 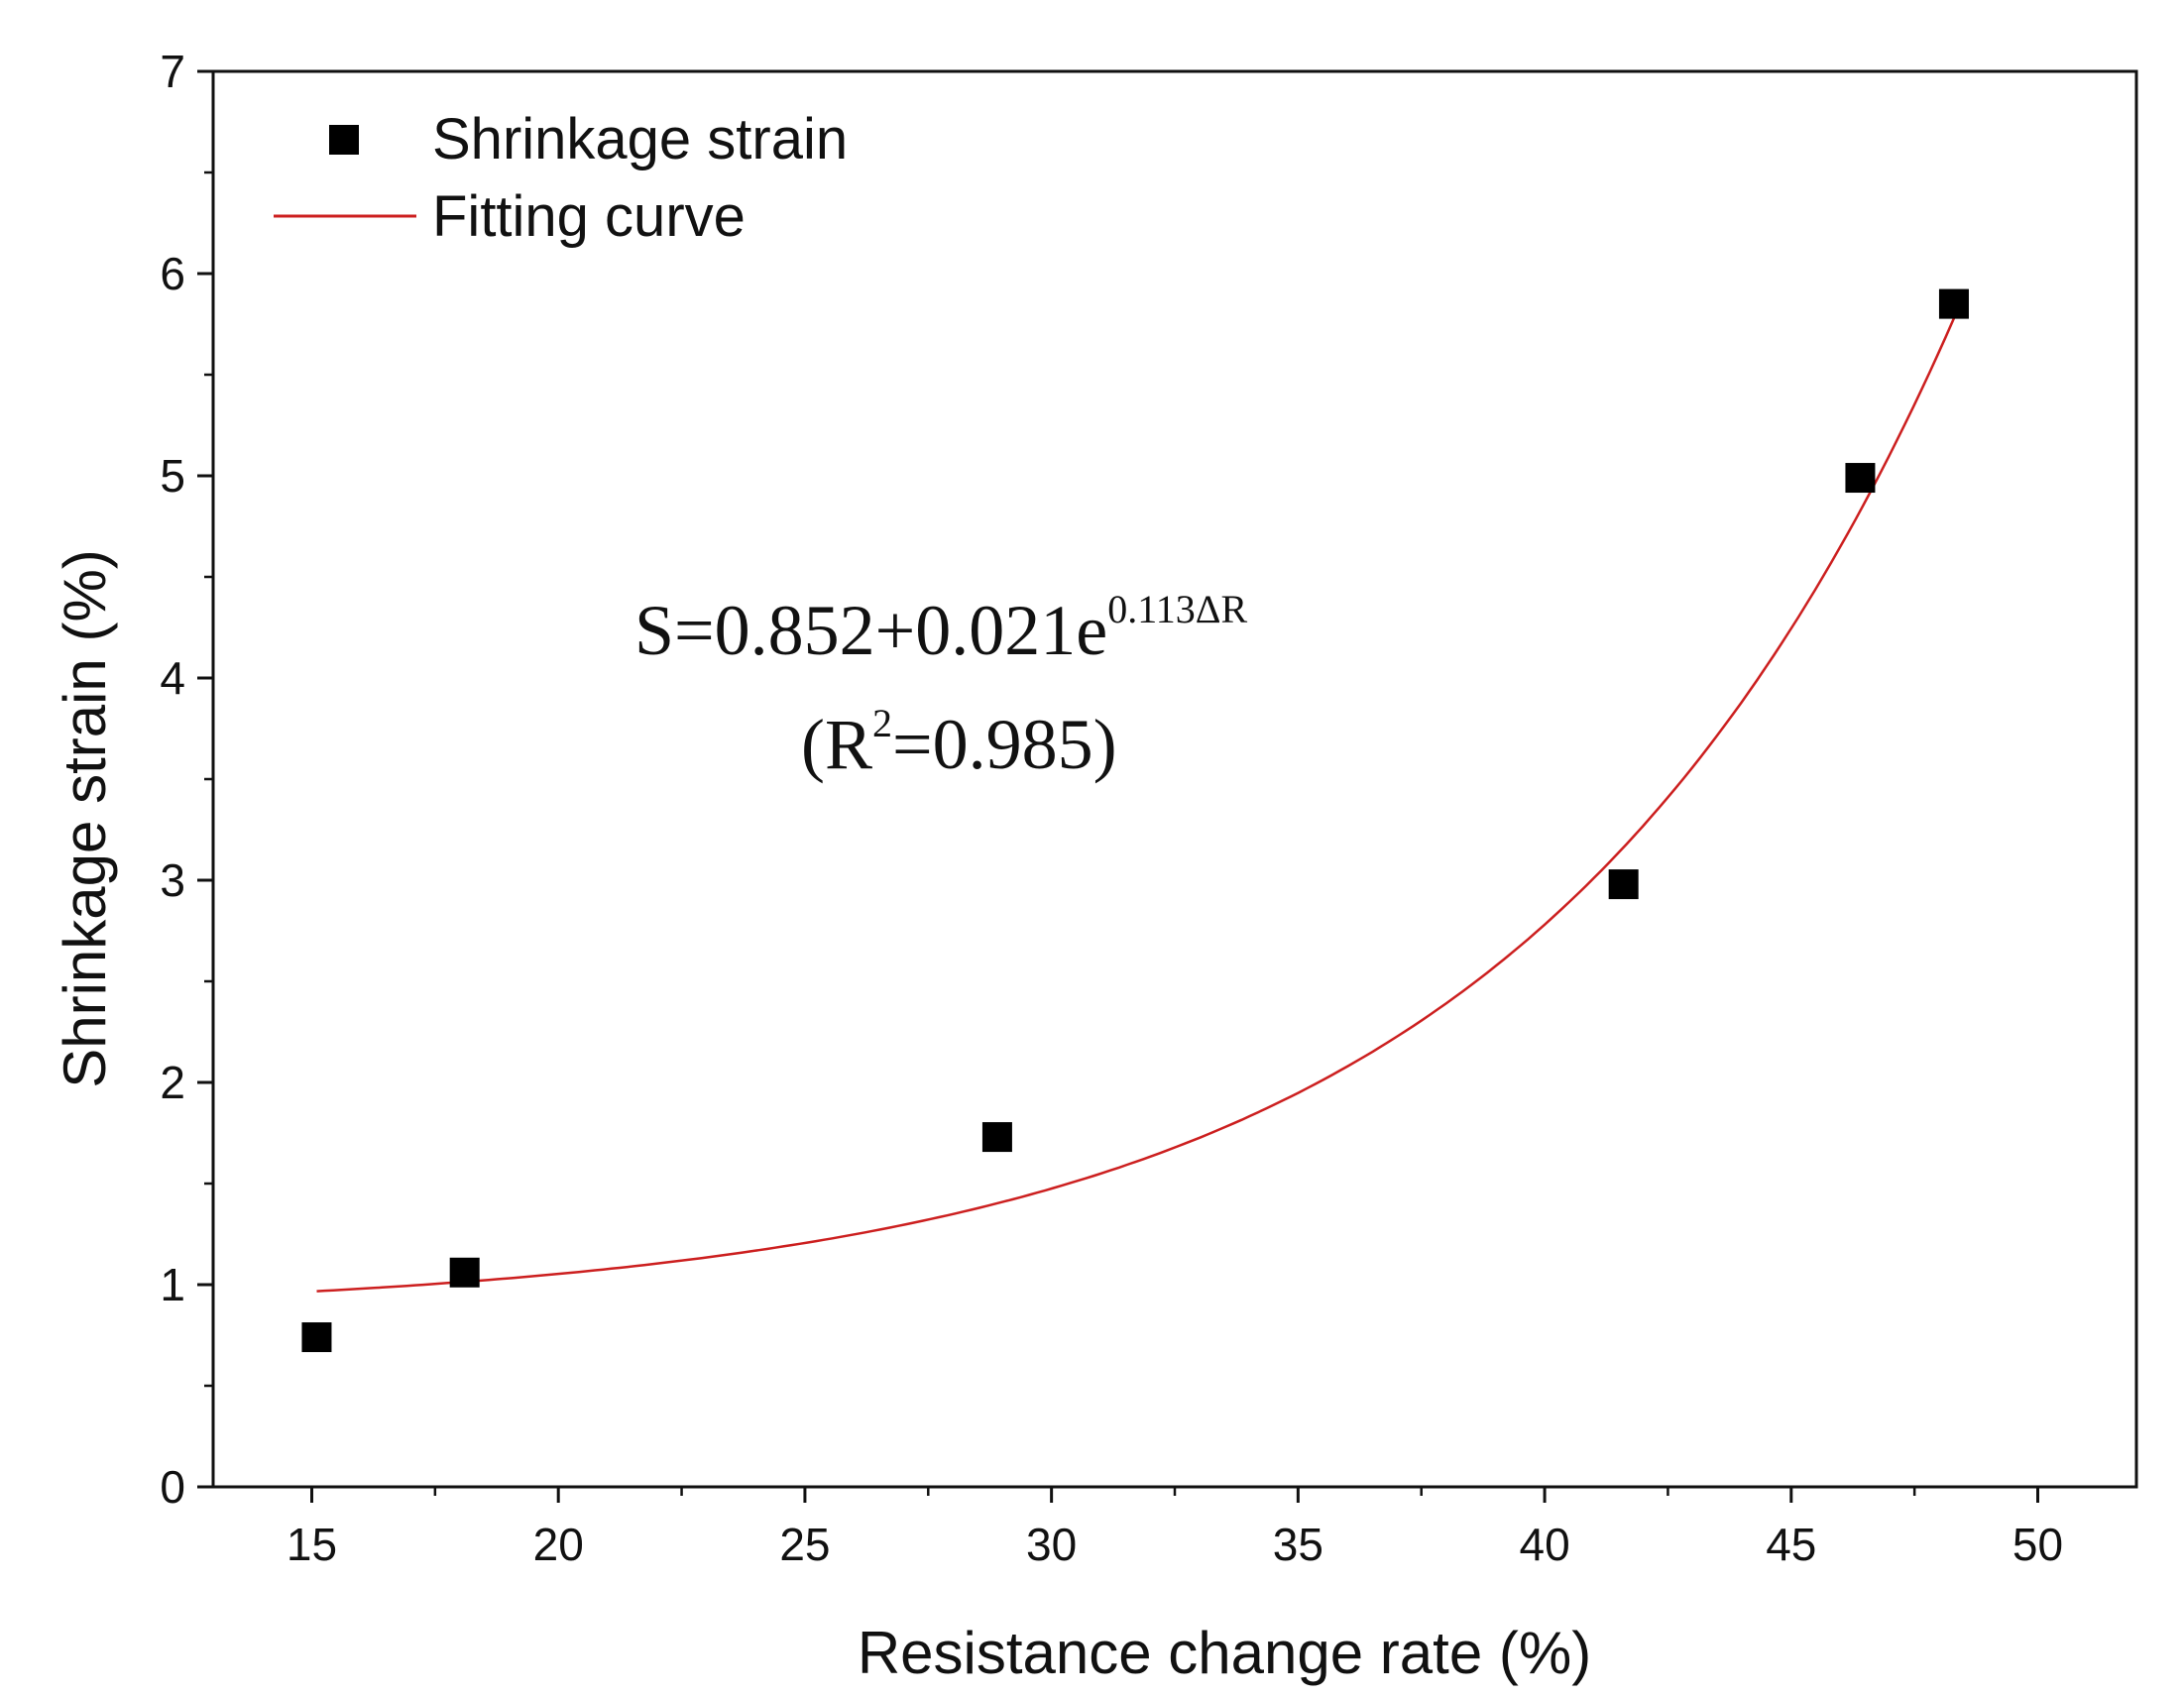 What do you see at coordinates (172, 880) in the screenshot?
I see `y-tick-label: 3` at bounding box center [172, 880].